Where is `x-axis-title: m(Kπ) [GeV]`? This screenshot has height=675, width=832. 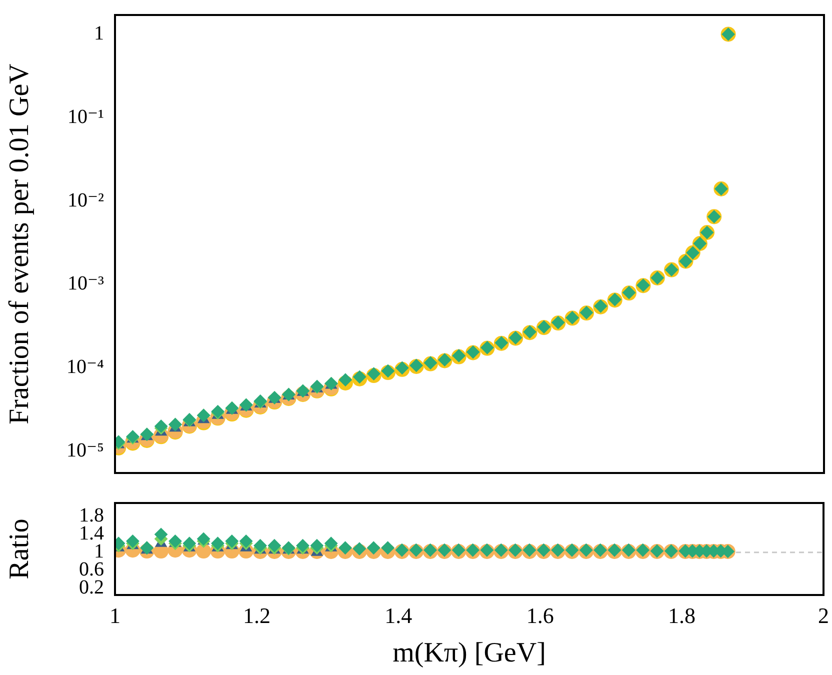 x-axis-title: m(Kπ) [GeV] is located at coordinates (469, 653).